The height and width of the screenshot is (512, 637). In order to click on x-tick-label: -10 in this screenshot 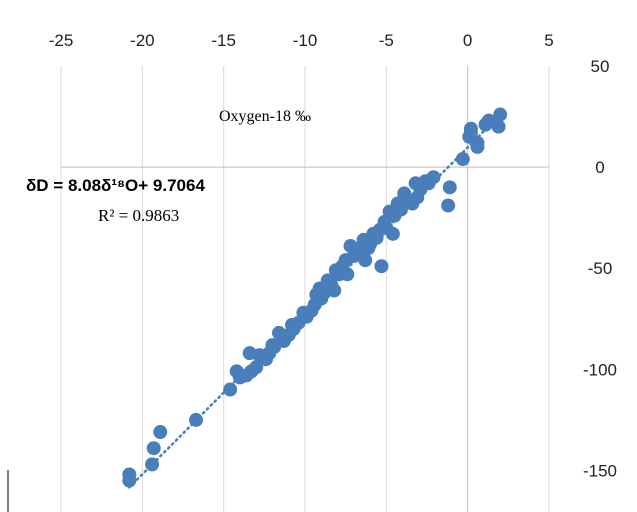, I will do `click(305, 40)`.